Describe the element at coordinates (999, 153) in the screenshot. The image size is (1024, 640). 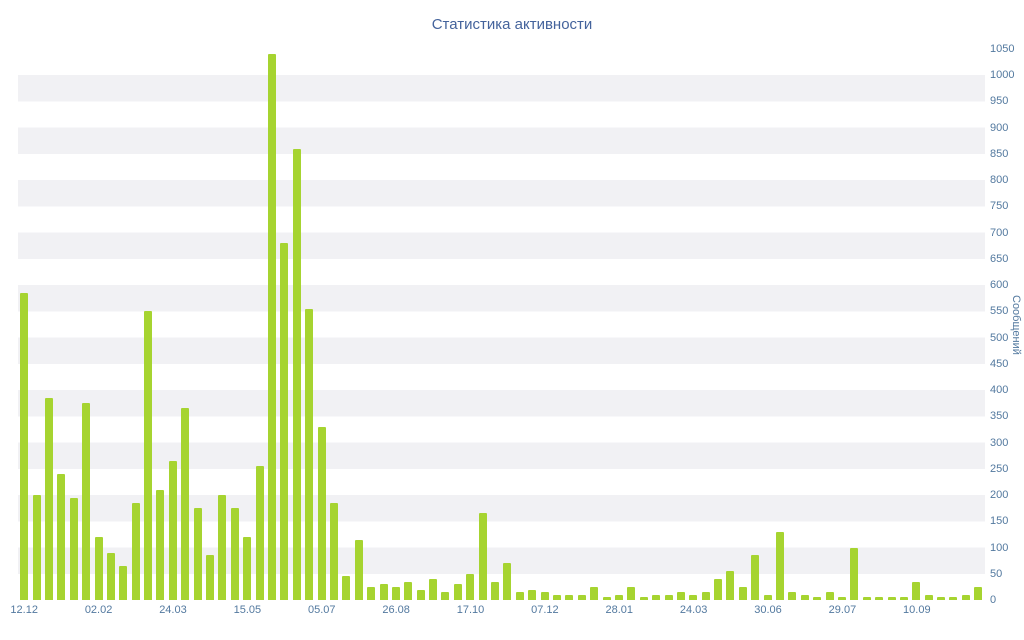
I see `y-axis-tick-label: 850` at that location.